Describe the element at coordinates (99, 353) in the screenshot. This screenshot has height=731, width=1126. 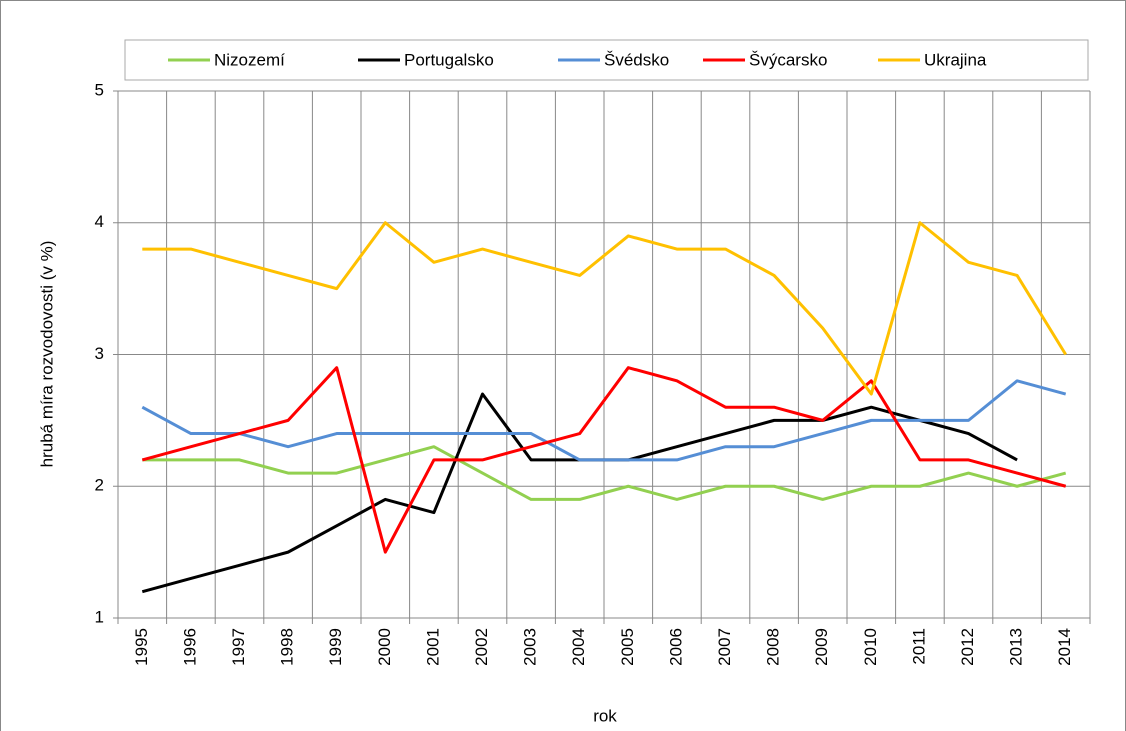
I see `y-tick-label: 3` at that location.